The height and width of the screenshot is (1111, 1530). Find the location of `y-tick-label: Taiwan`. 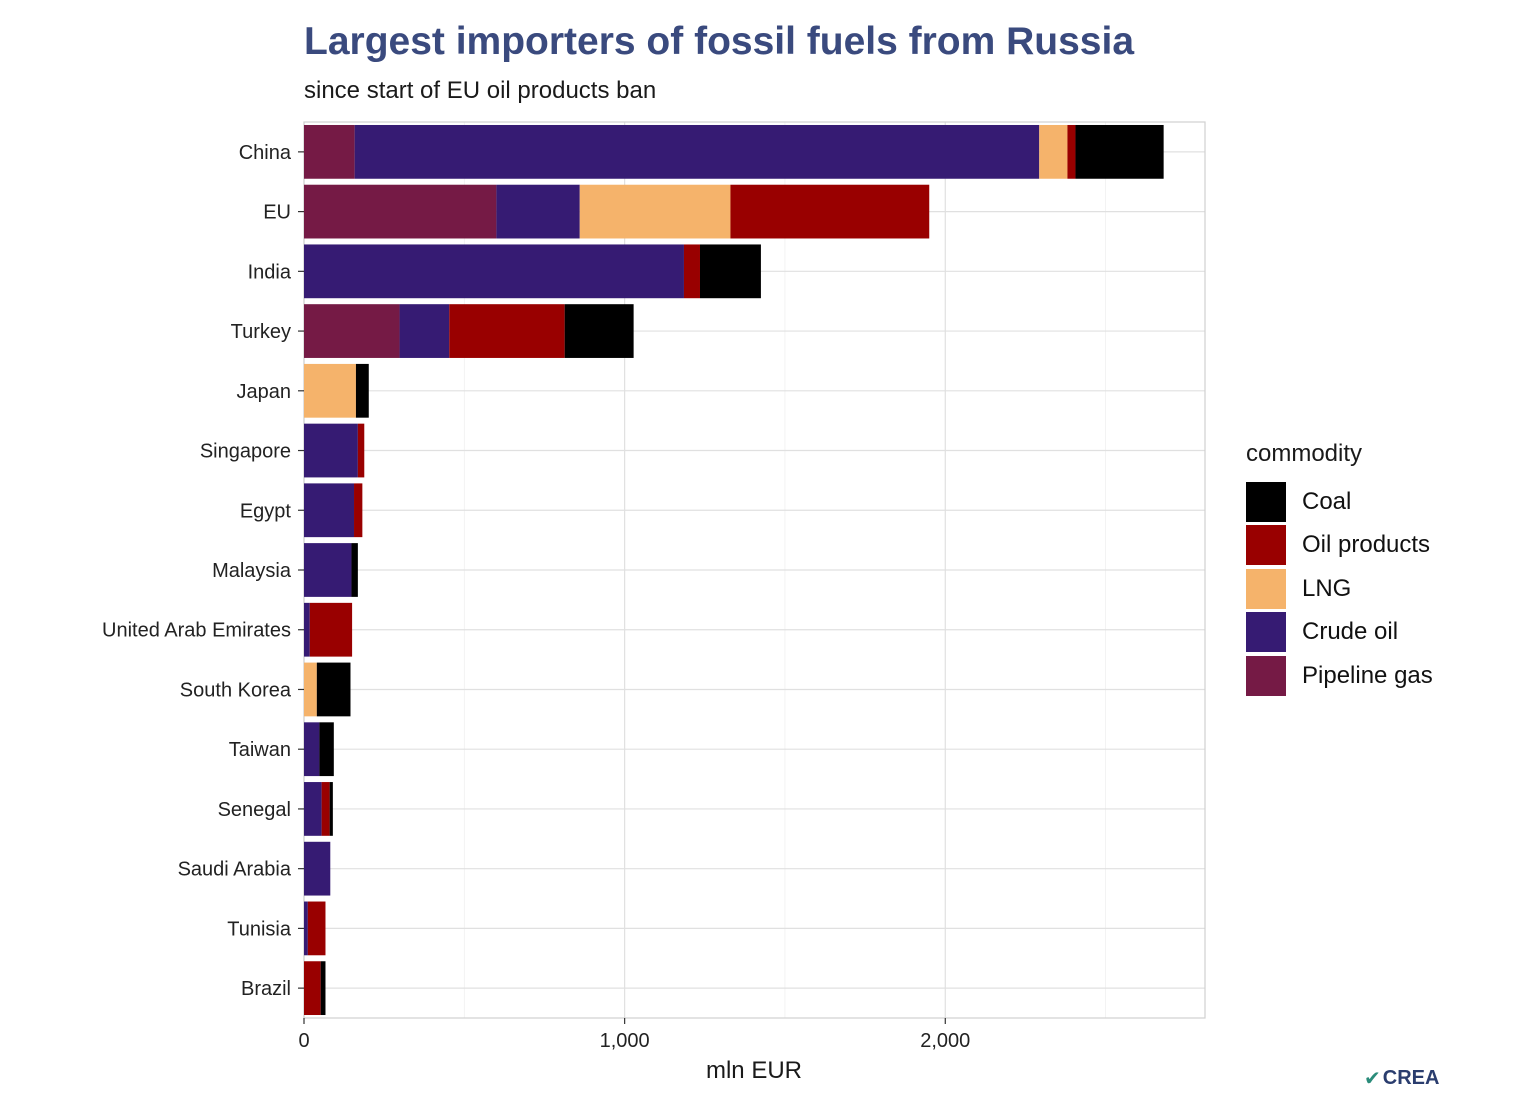

y-tick-label: Taiwan is located at coordinates (260, 750).